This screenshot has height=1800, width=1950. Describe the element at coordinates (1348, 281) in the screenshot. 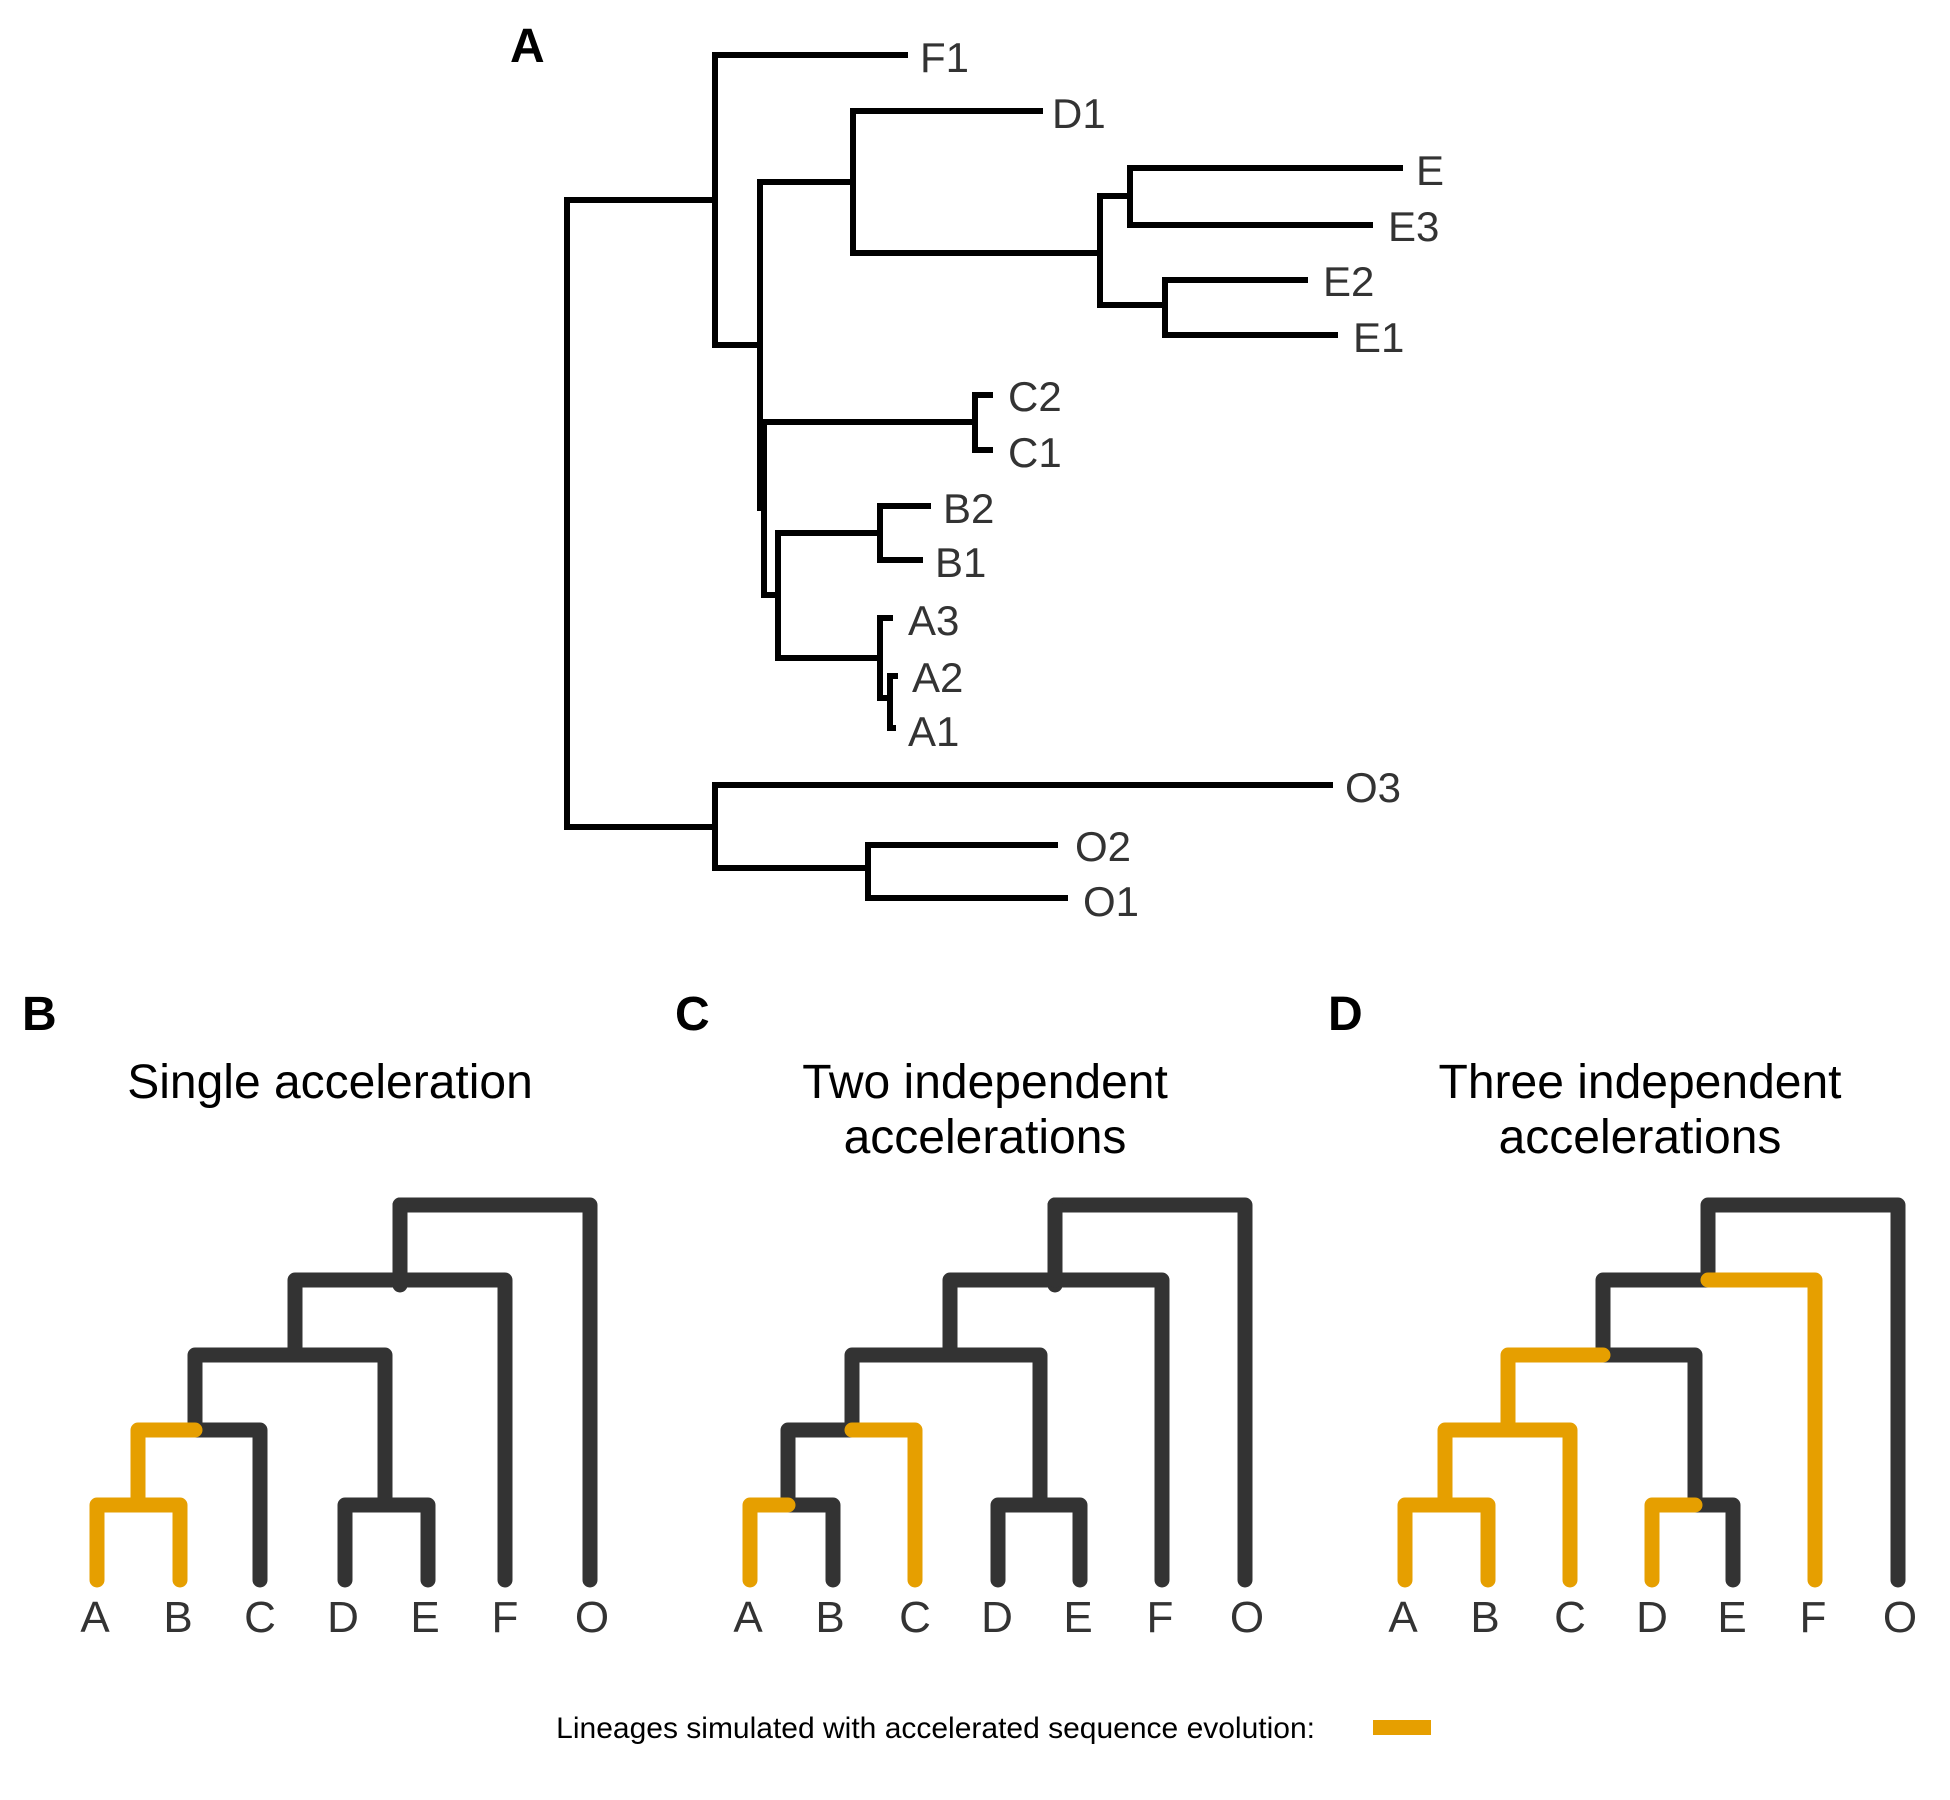

I see `tip-label: E2` at that location.